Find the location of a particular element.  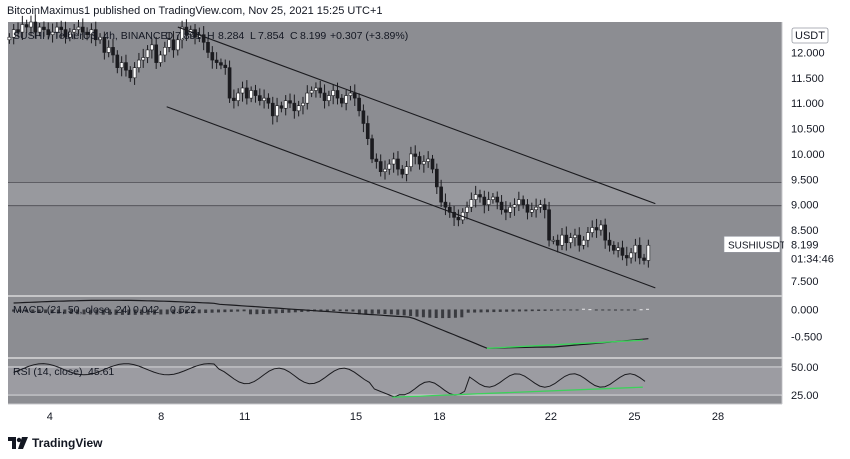

currency-box is located at coordinates (810, 35).